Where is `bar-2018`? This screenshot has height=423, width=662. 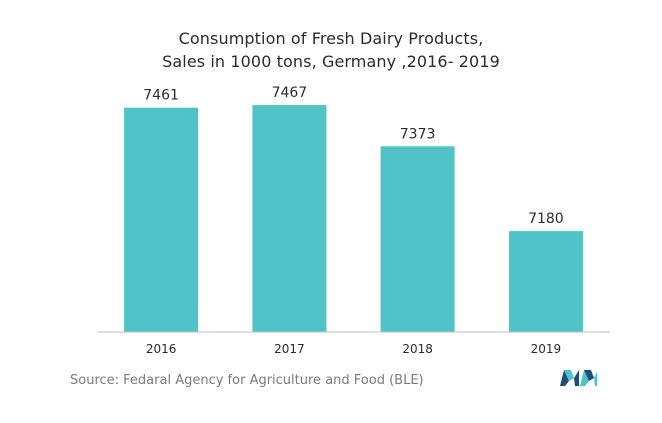 bar-2018 is located at coordinates (417, 239).